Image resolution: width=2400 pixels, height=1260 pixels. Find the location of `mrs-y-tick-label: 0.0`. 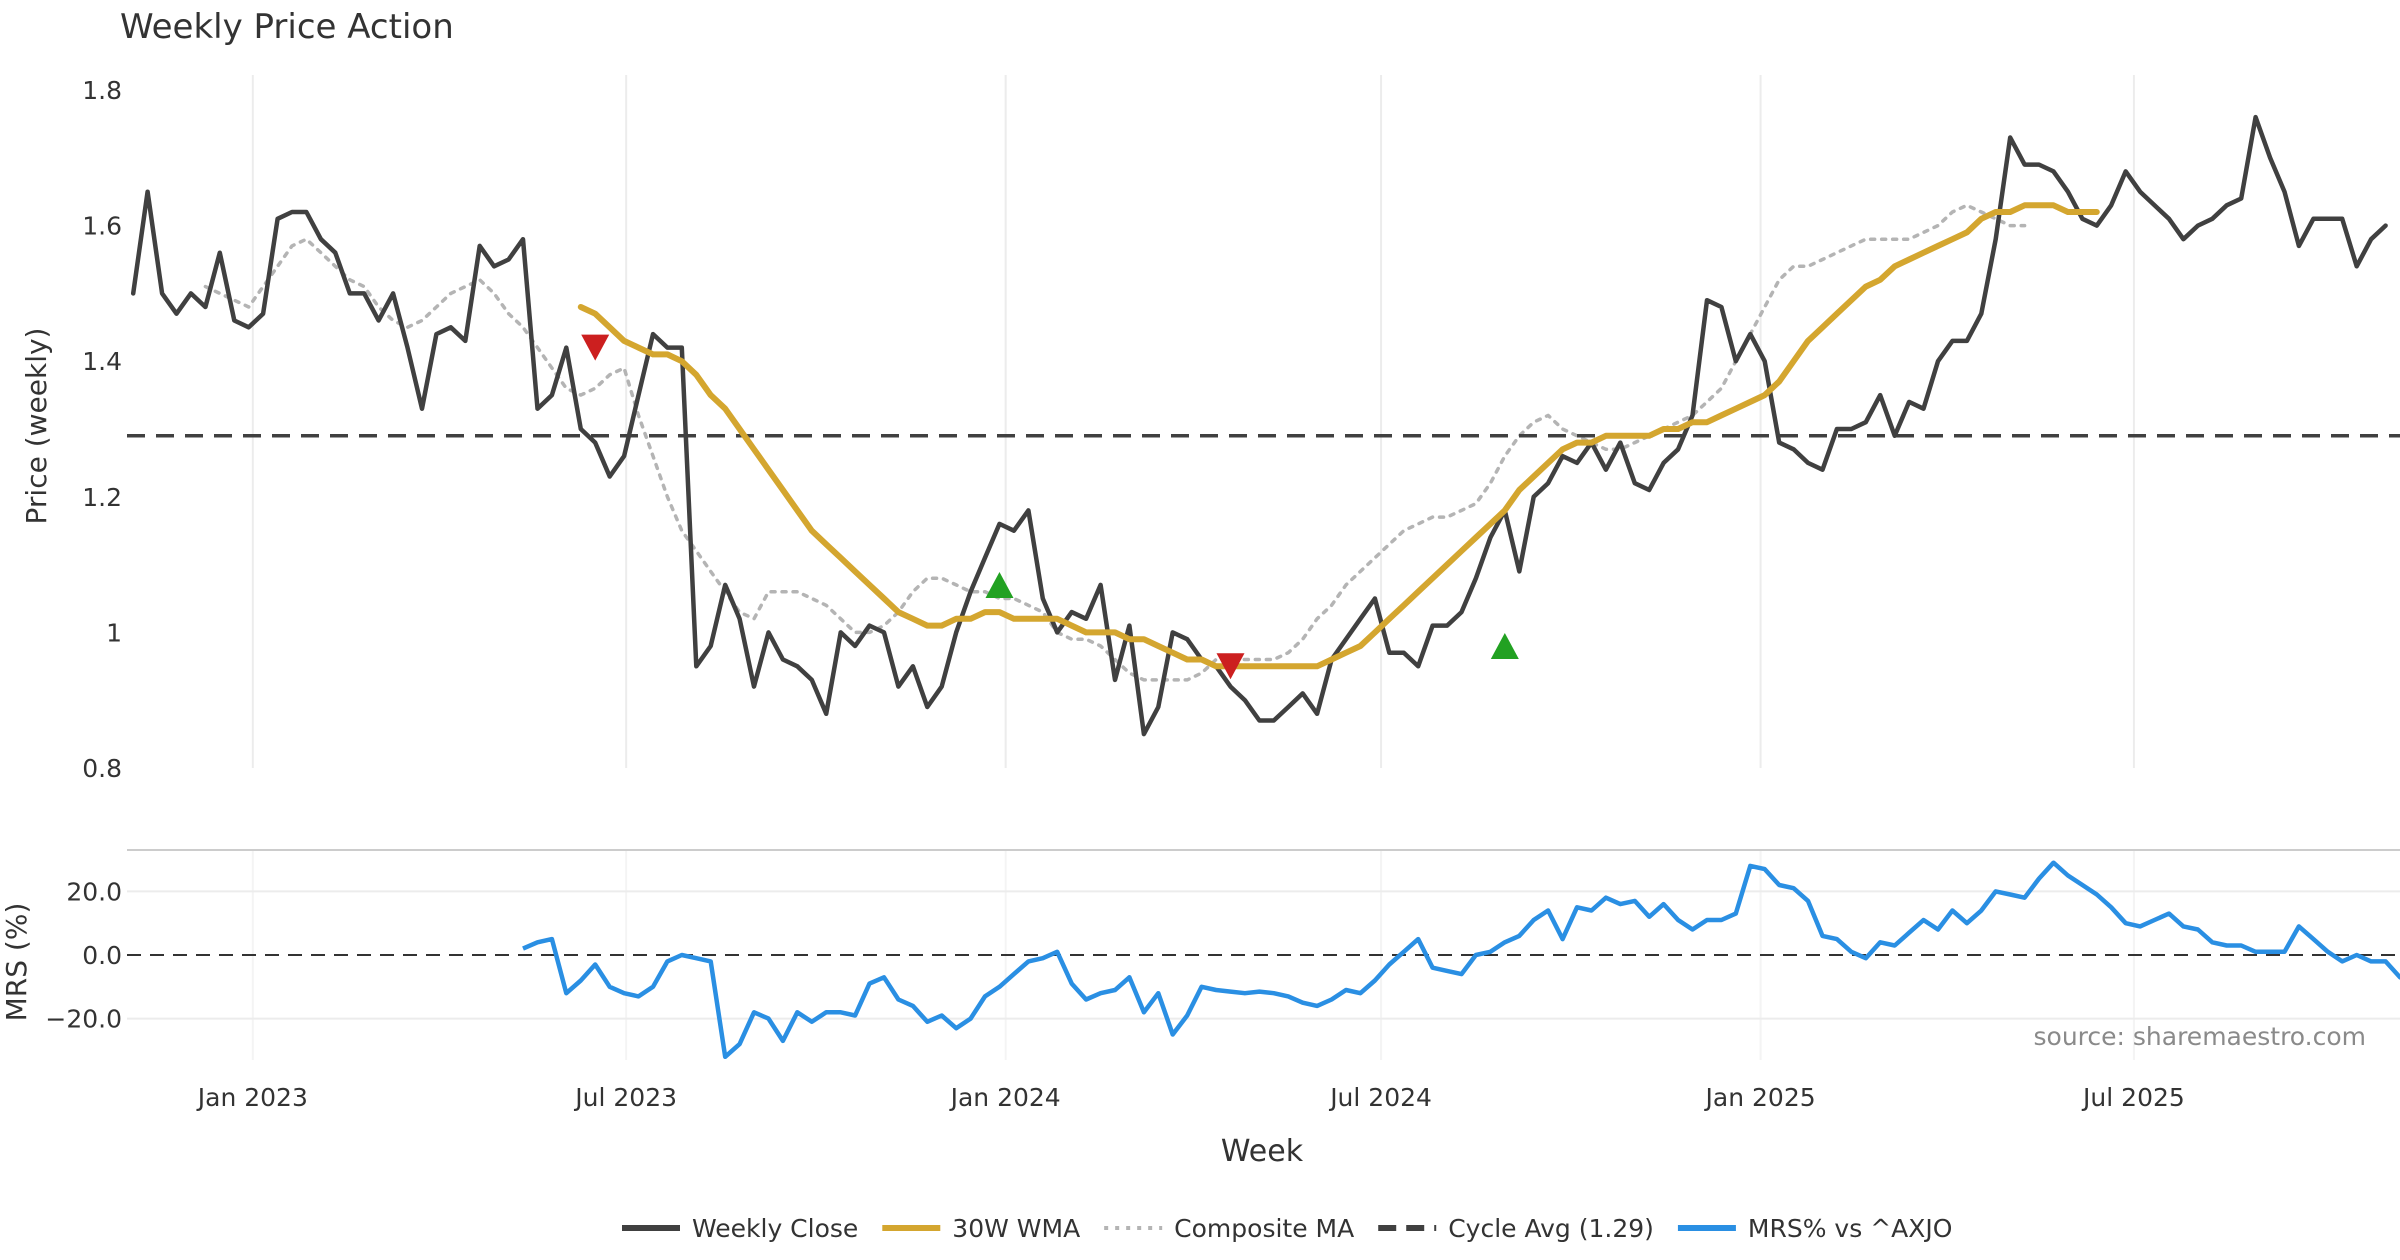

mrs-y-tick-label: 0.0 is located at coordinates (102, 955).